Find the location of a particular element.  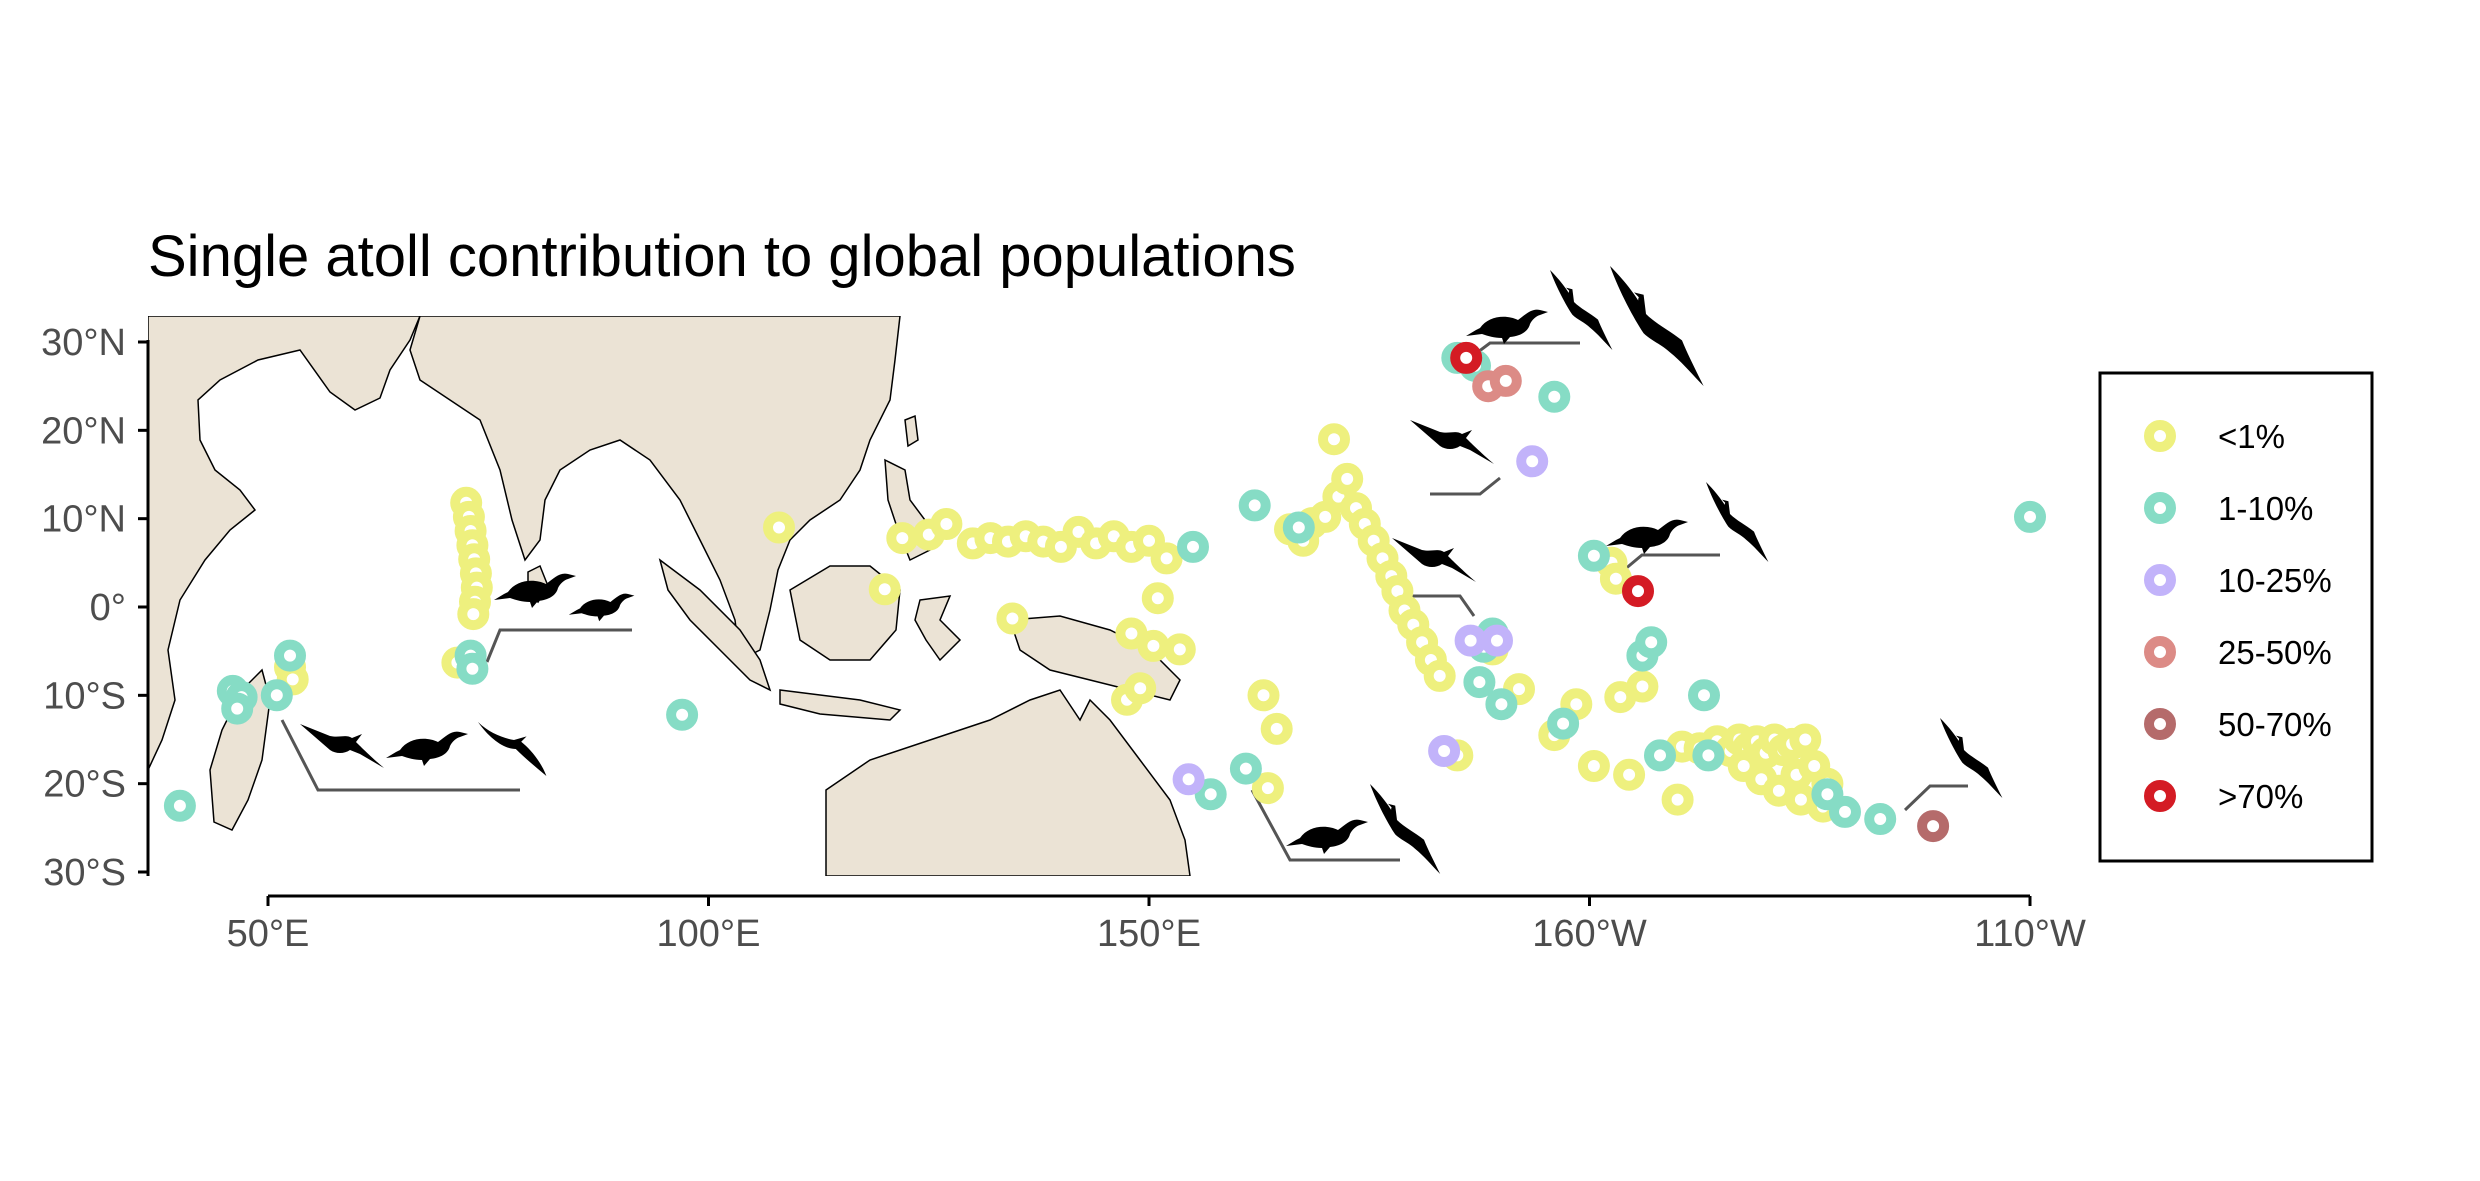

x-tick-label: 160°W is located at coordinates (1589, 934).